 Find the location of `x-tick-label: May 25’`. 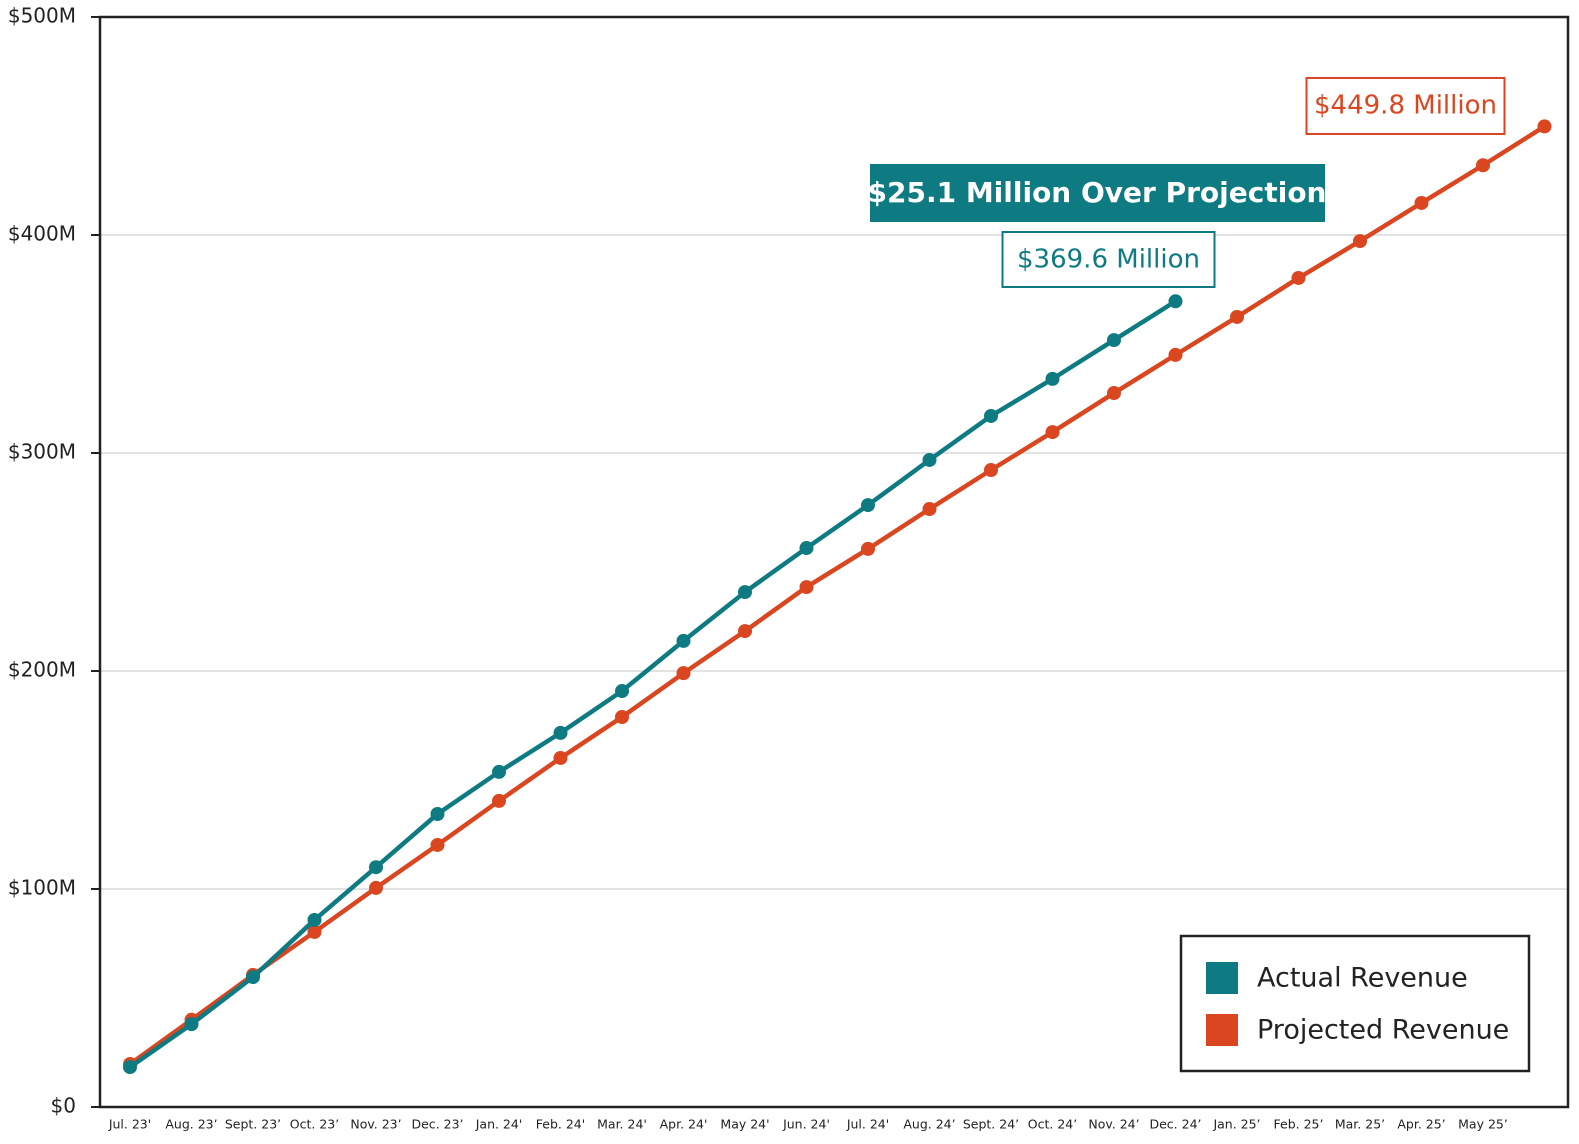

x-tick-label: May 25’ is located at coordinates (1483, 1124).